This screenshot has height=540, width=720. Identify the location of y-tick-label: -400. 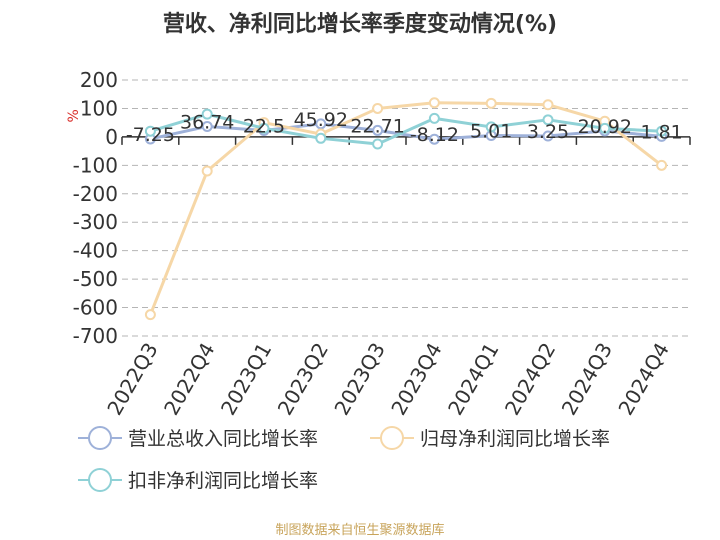
(95, 251).